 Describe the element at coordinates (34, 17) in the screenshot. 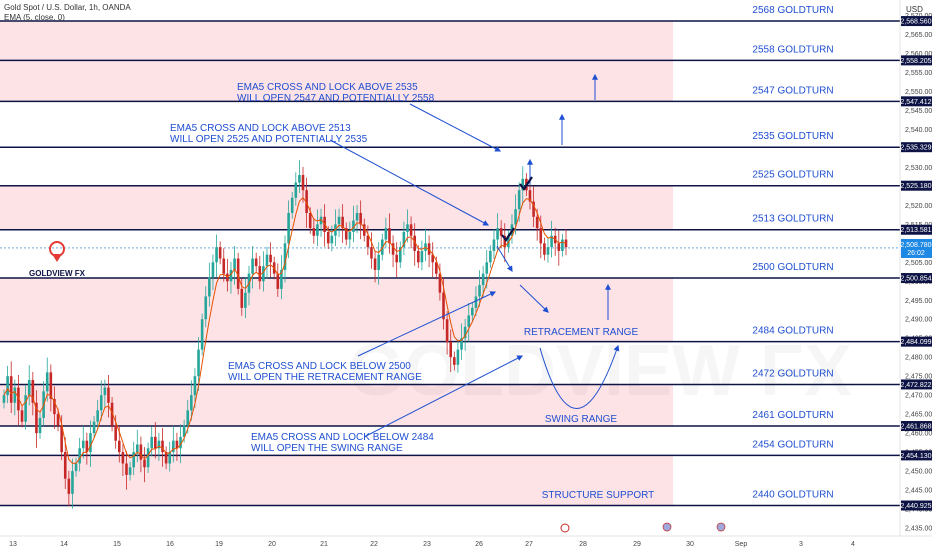

I see `indicator-legend: EMA (5, close, 0)` at that location.